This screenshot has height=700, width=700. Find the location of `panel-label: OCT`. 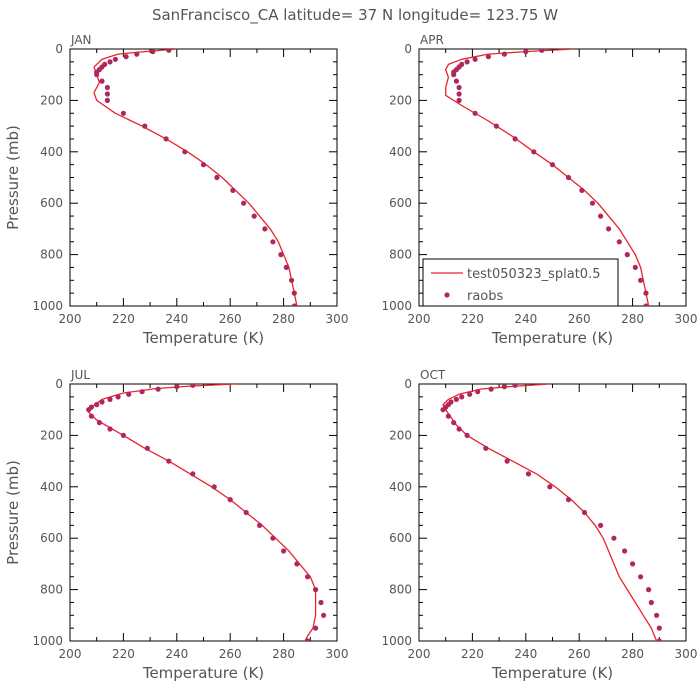

panel-label: OCT is located at coordinates (433, 375).